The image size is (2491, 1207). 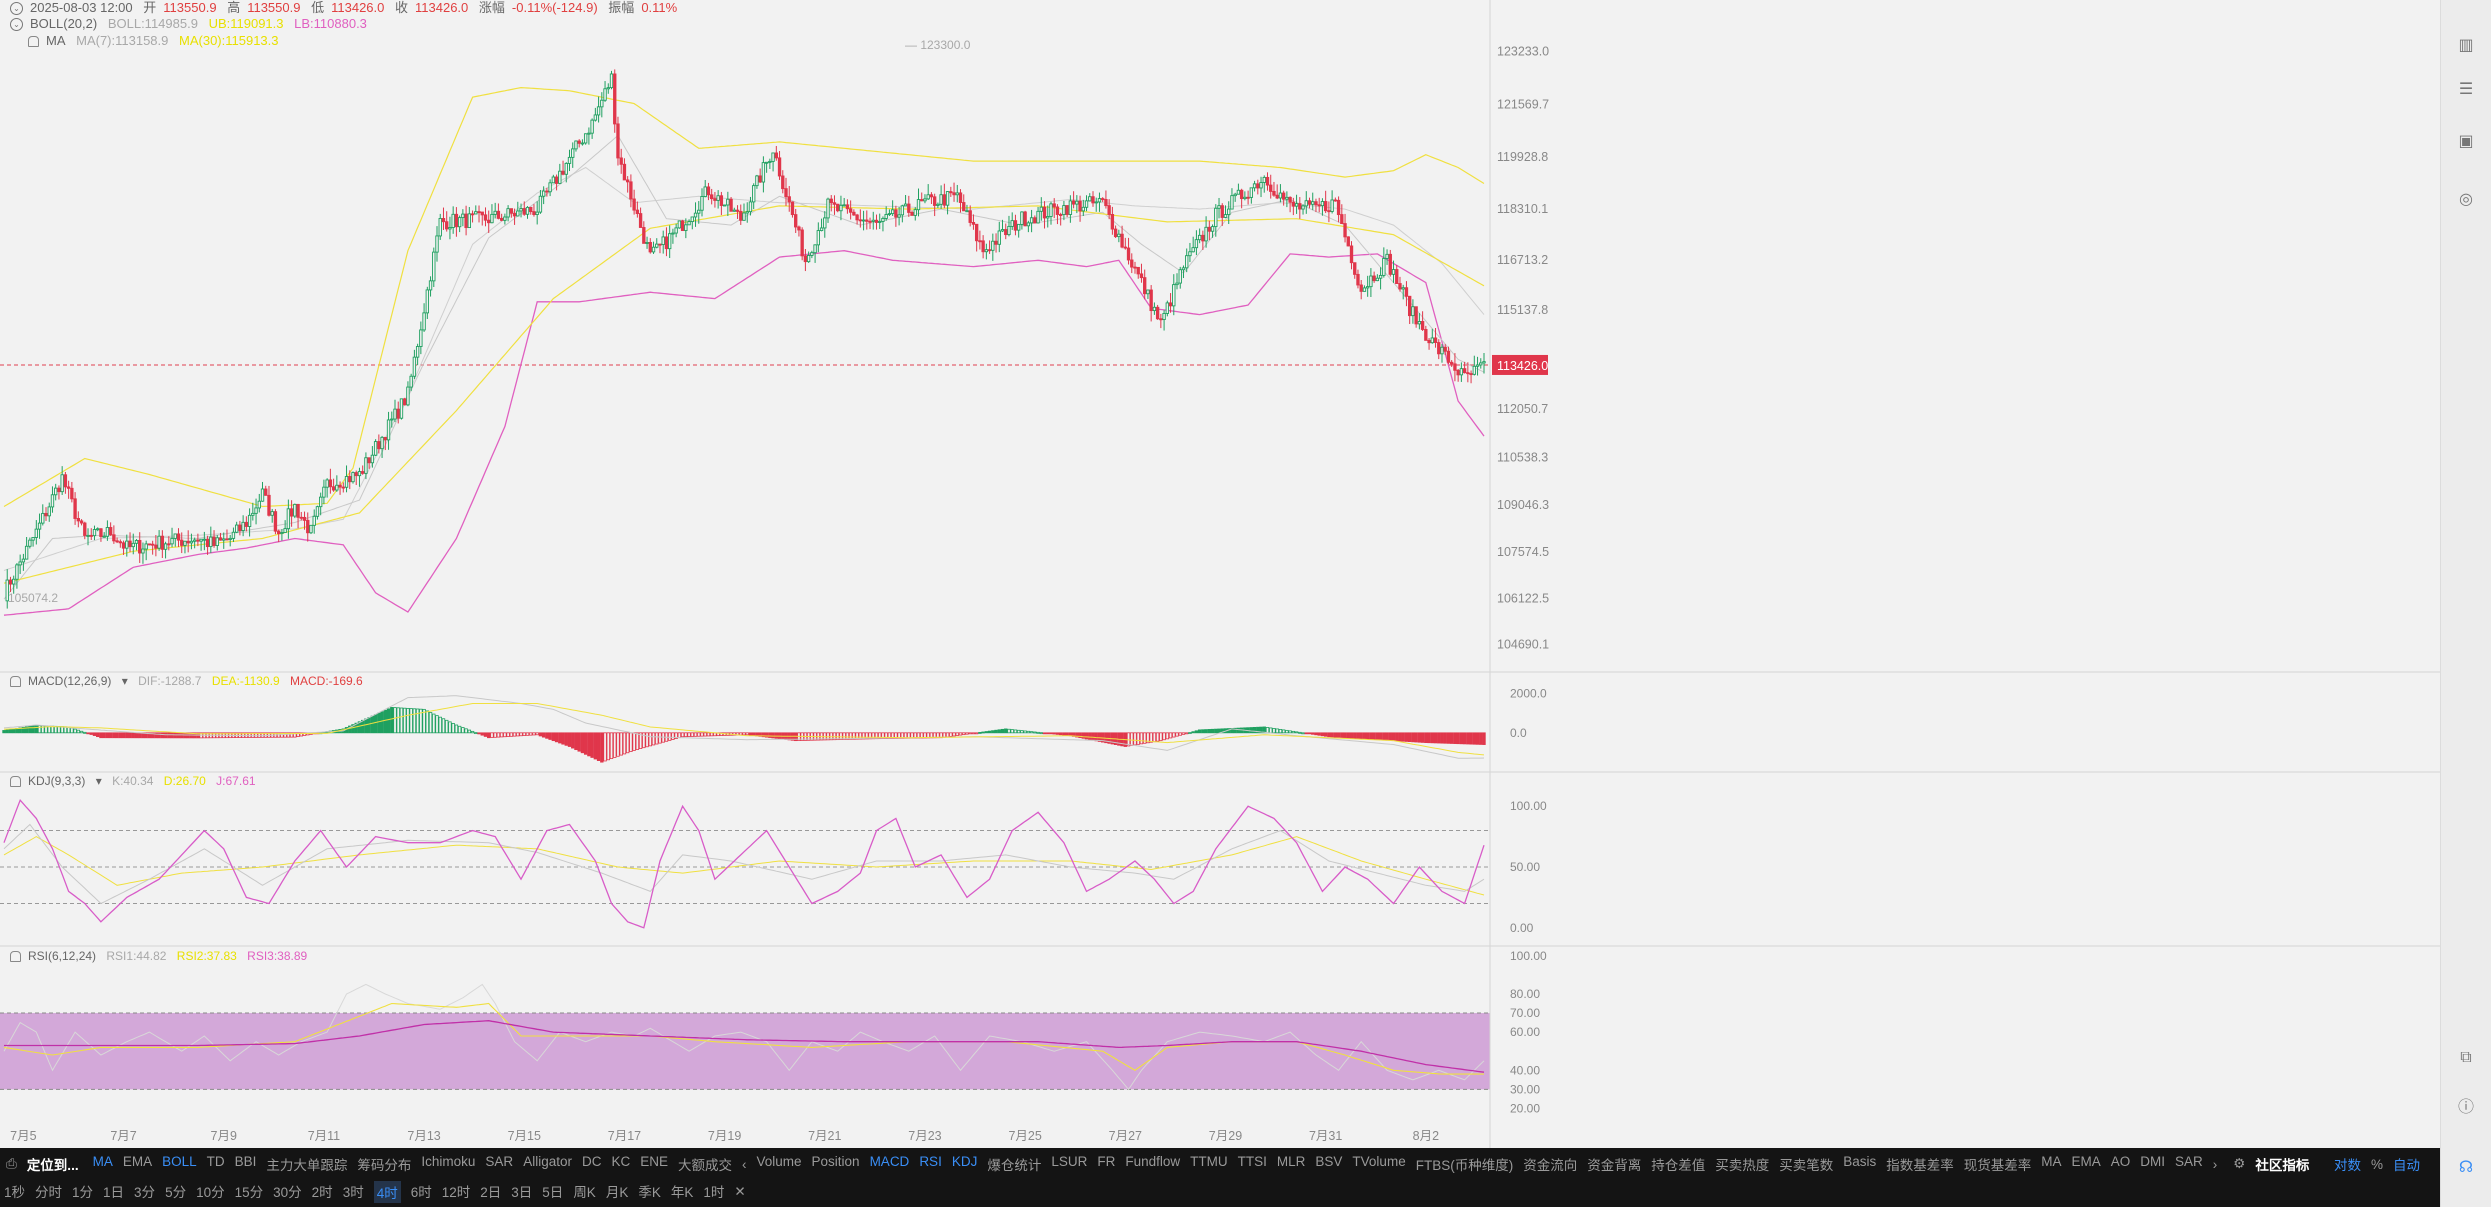 I want to click on timeframe-21: 1时, so click(x=714, y=1192).